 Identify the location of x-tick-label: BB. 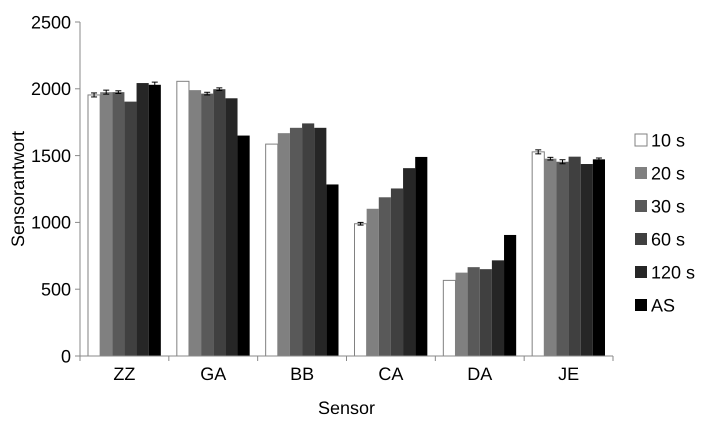
(302, 374).